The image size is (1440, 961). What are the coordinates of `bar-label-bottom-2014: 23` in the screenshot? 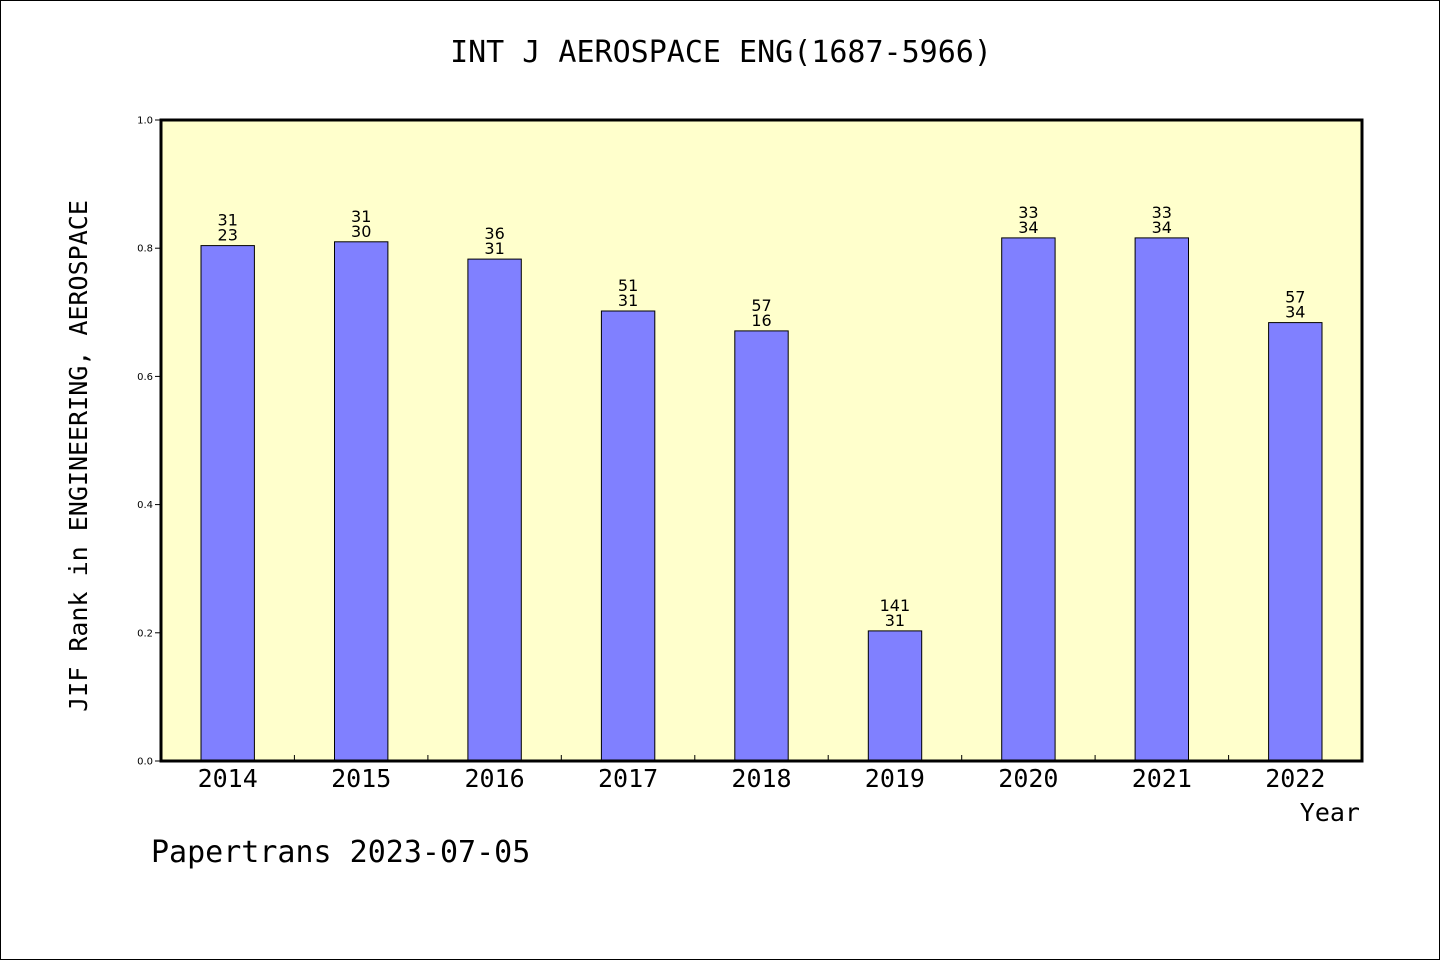 It's located at (228, 235).